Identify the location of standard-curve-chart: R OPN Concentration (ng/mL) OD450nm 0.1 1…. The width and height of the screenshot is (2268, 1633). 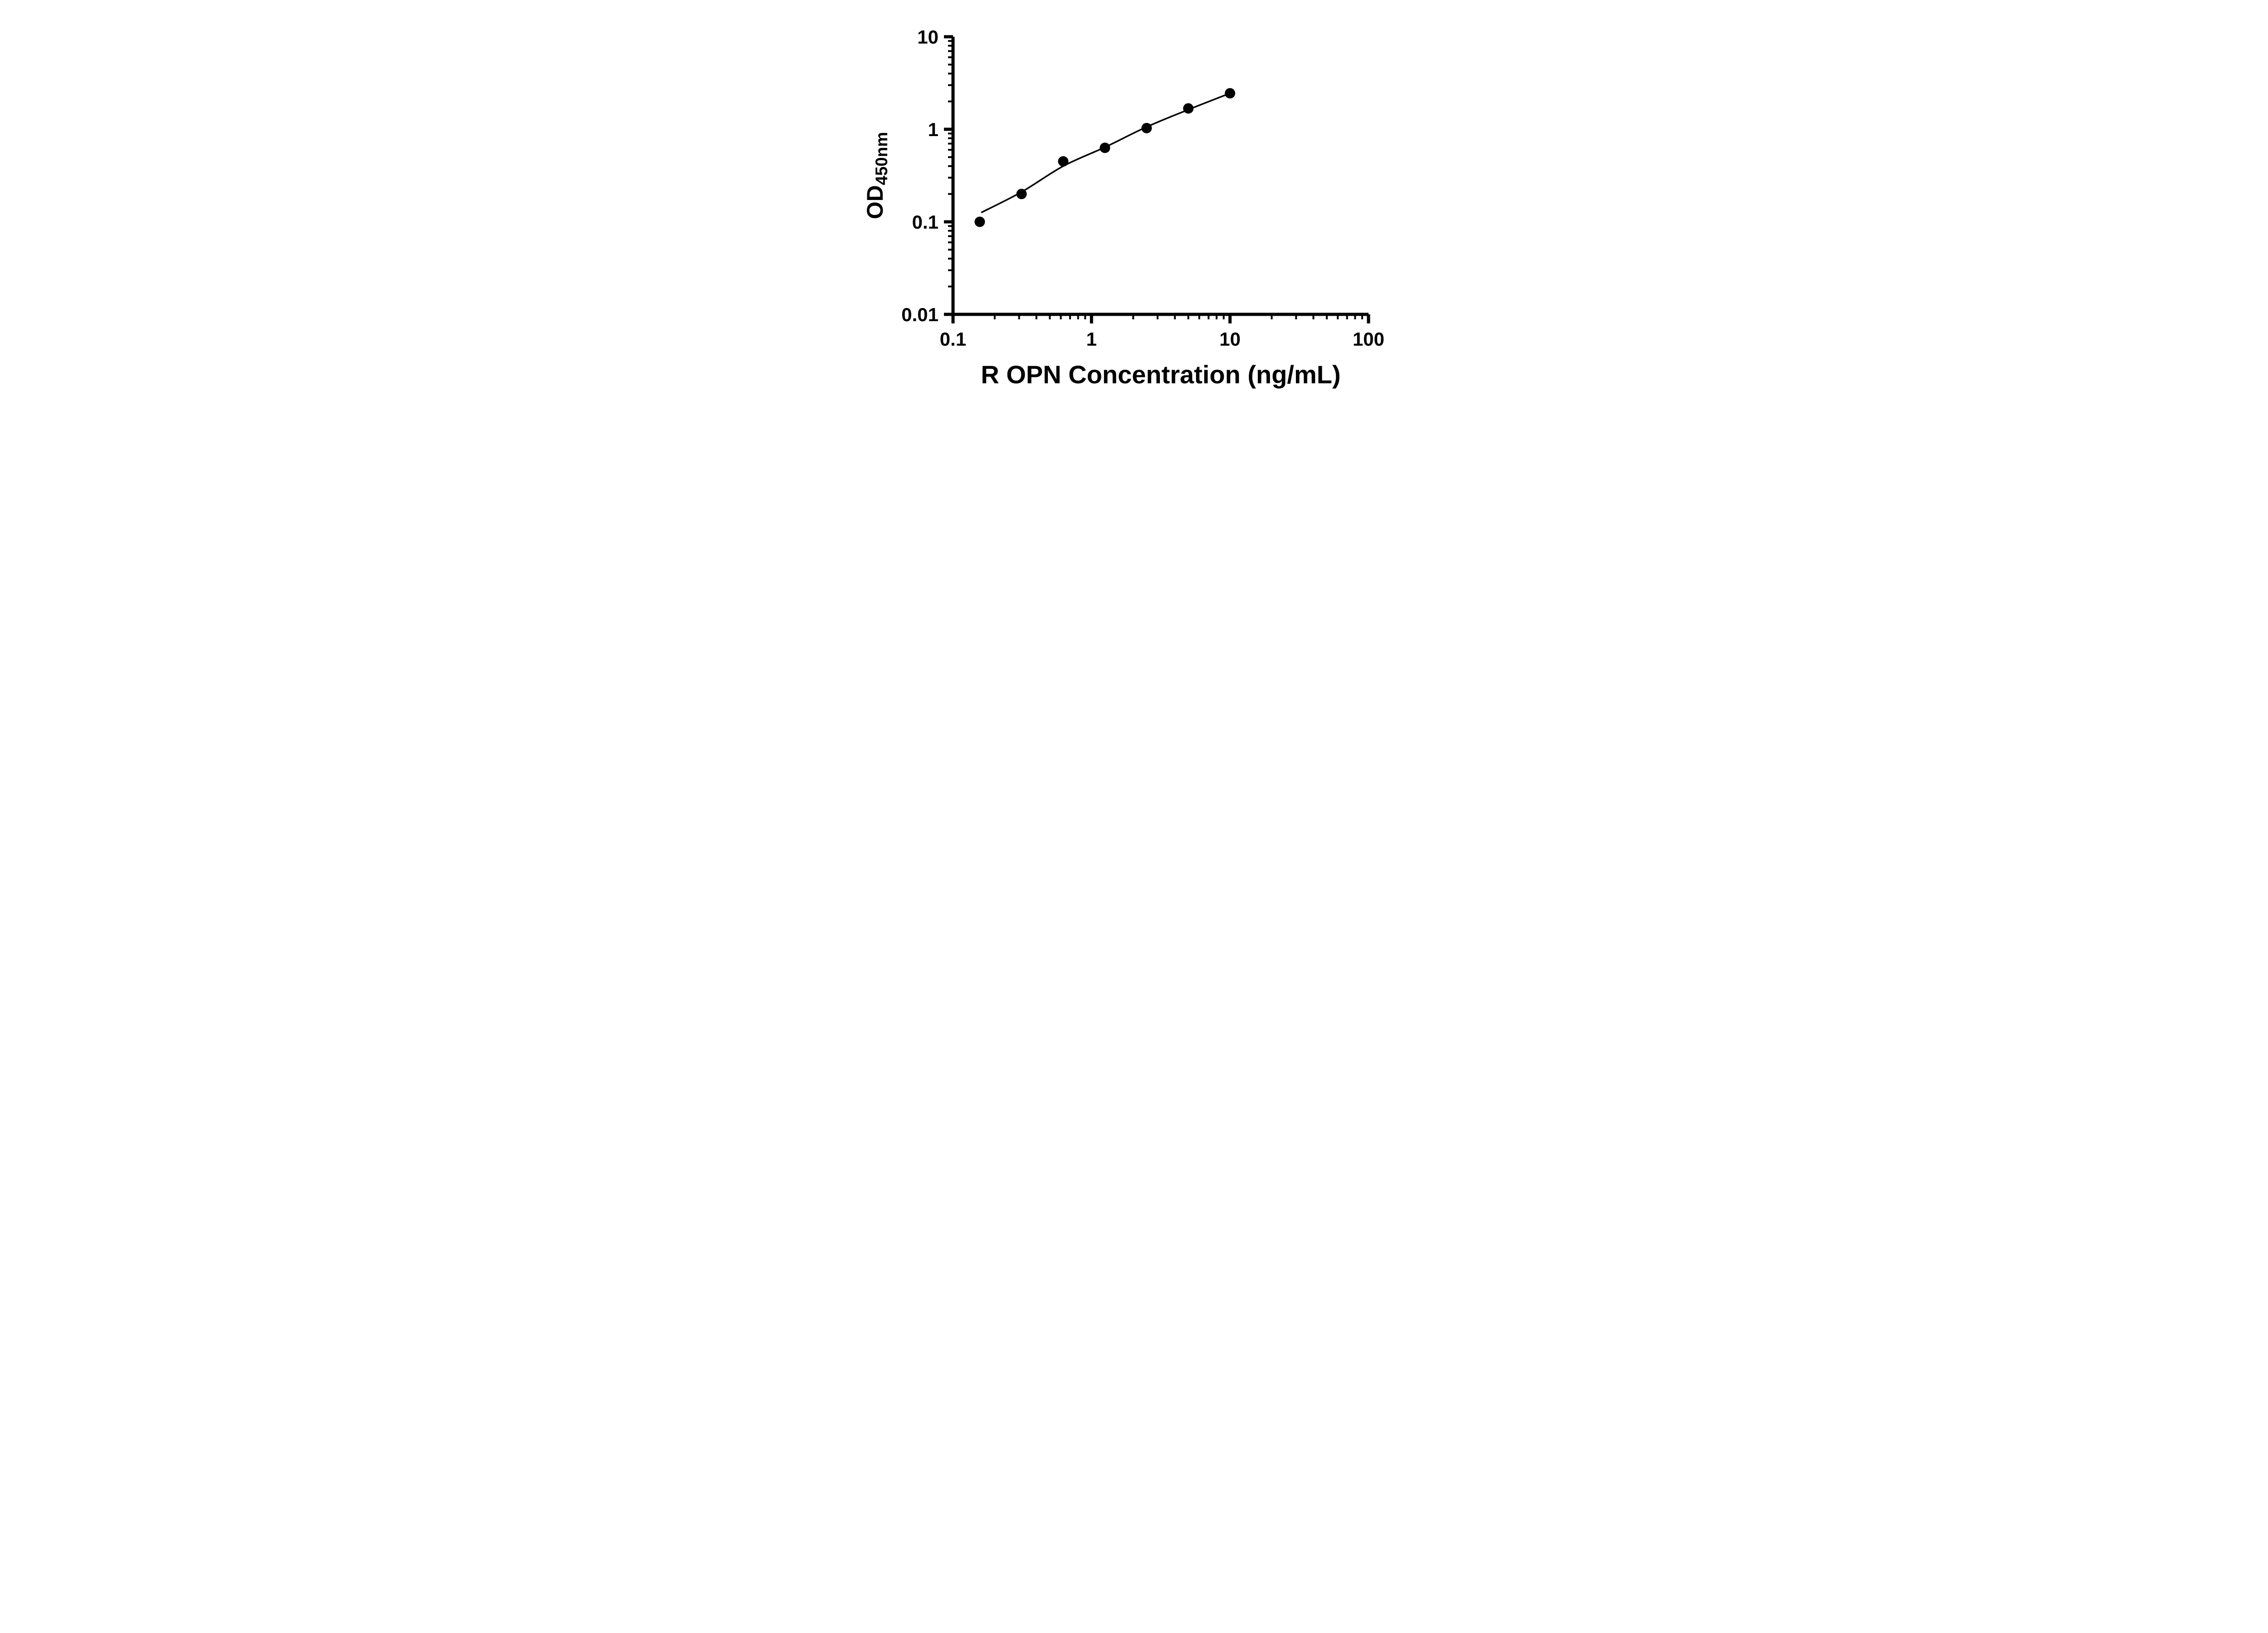
(1123, 207).